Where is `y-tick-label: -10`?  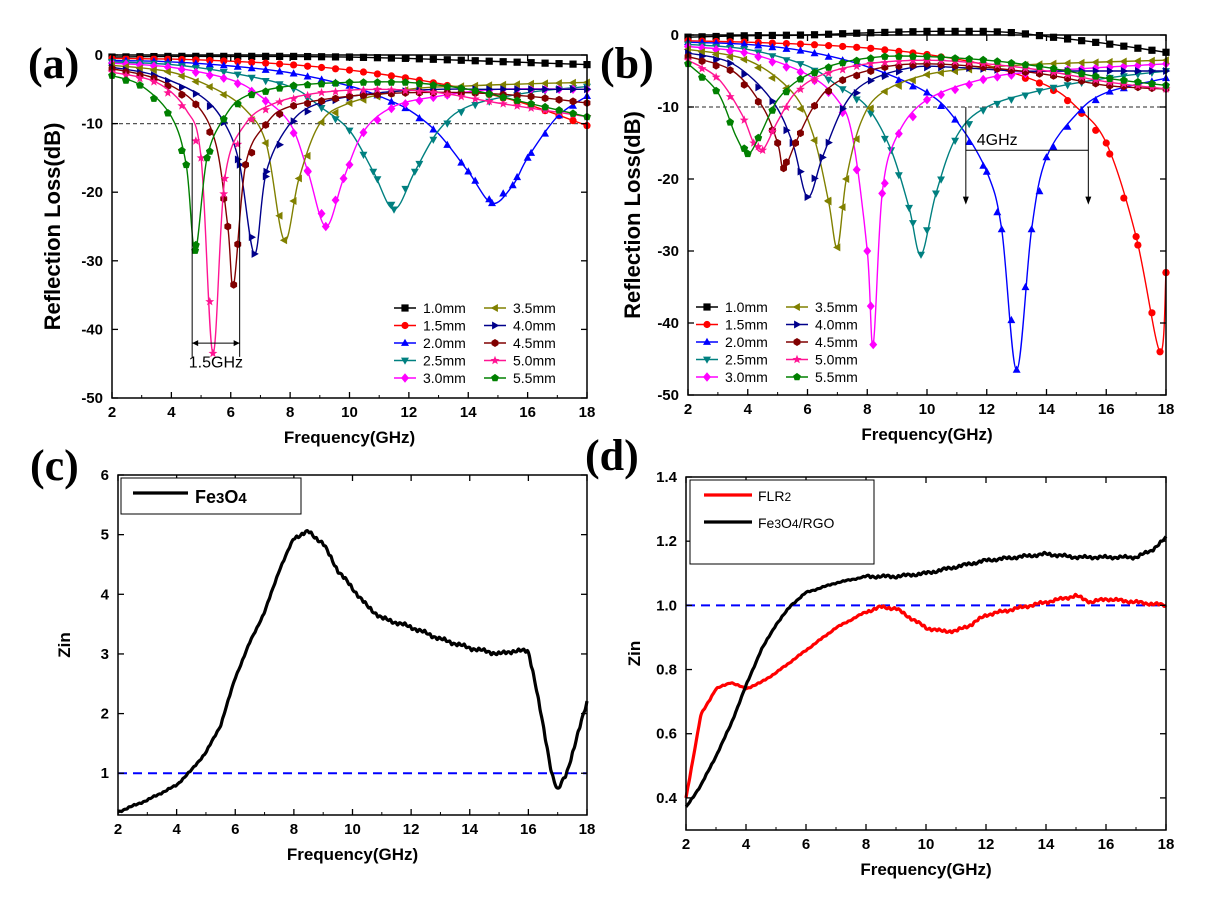 y-tick-label: -10 is located at coordinates (668, 107).